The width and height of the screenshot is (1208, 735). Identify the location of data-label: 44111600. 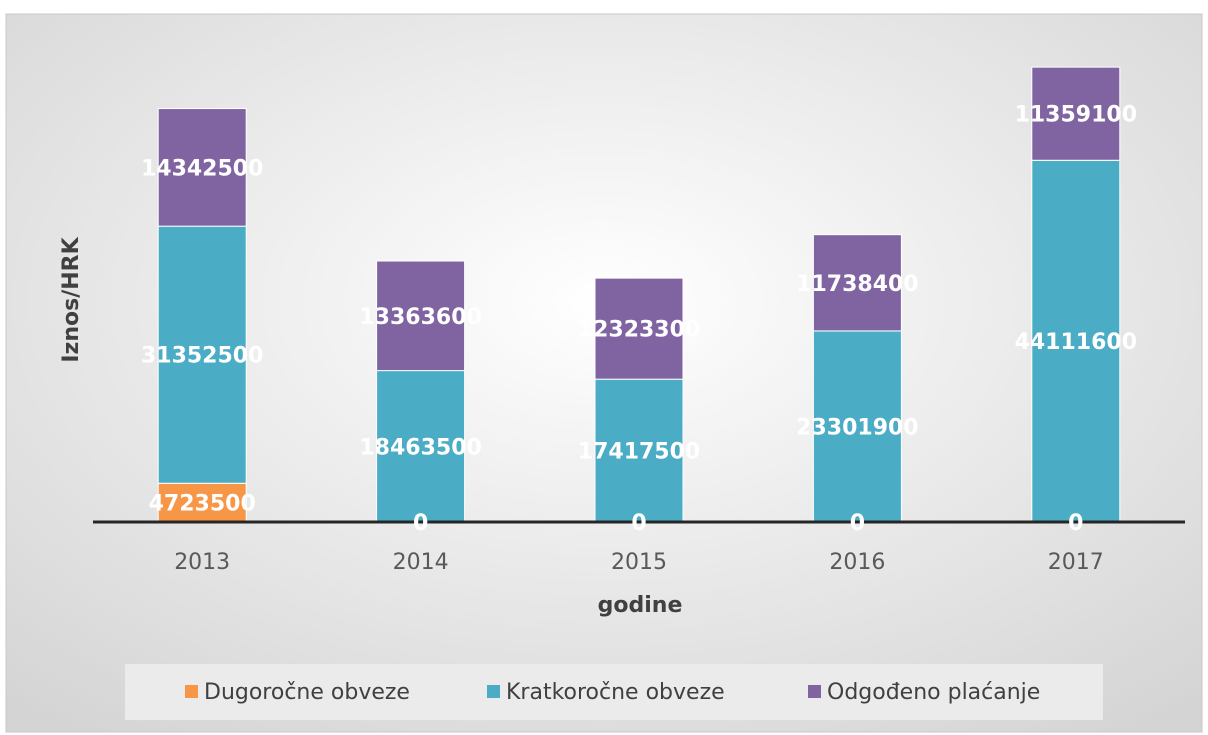
(1076, 342).